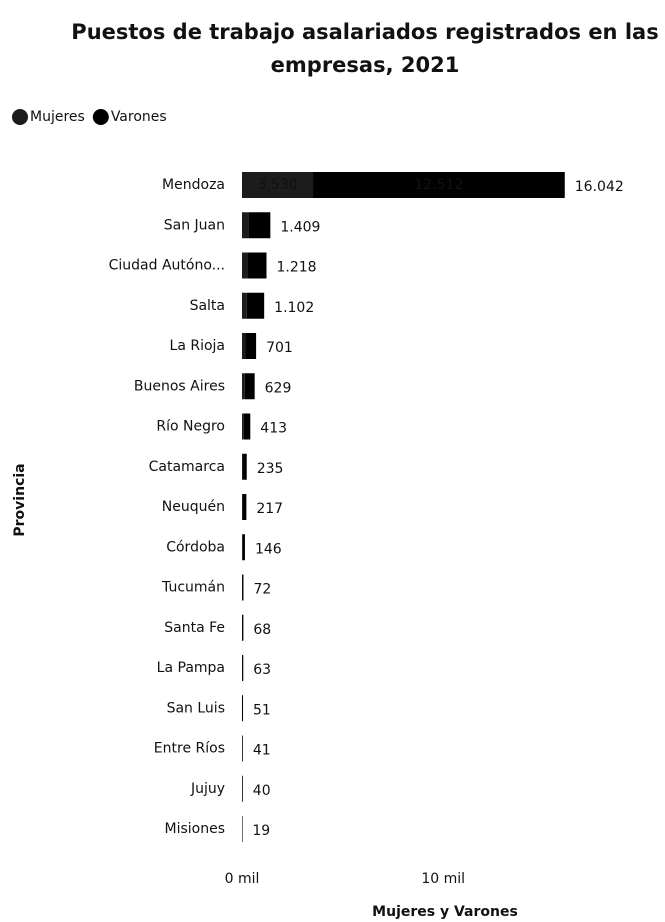 The height and width of the screenshot is (922, 665). I want to click on total-label: 1.102, so click(294, 308).